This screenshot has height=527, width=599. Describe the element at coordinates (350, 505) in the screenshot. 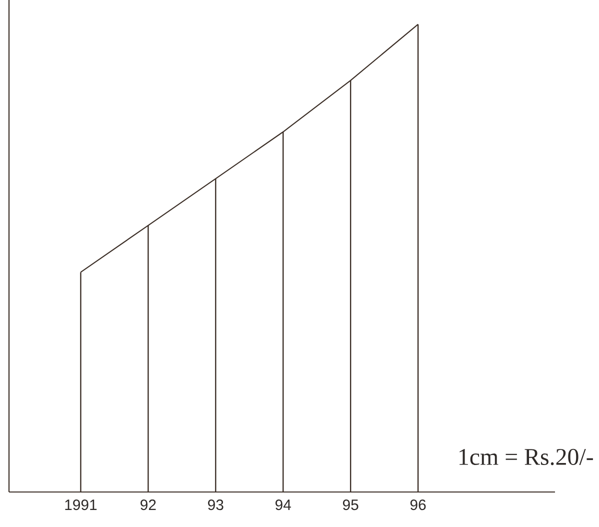

I see `x-tick-label: 95` at that location.